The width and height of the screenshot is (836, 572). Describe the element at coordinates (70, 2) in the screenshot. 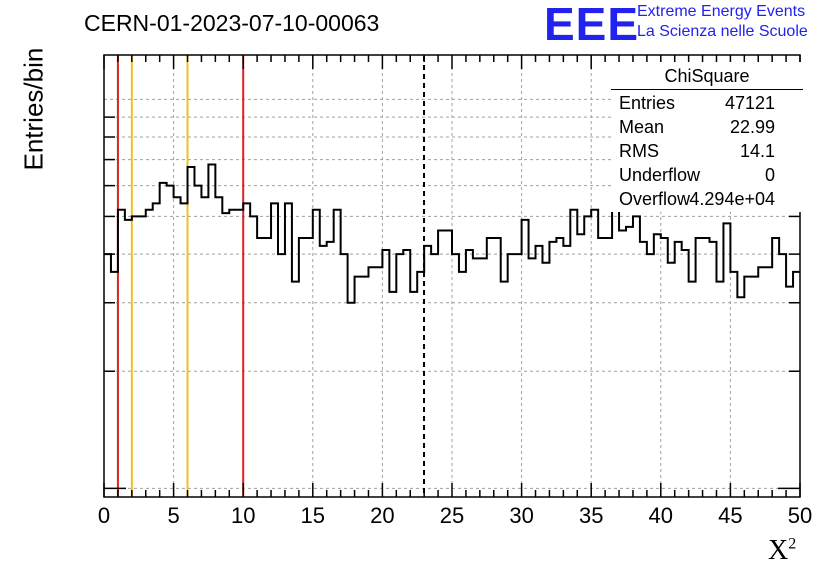

I see `y-tick-label: 102` at that location.